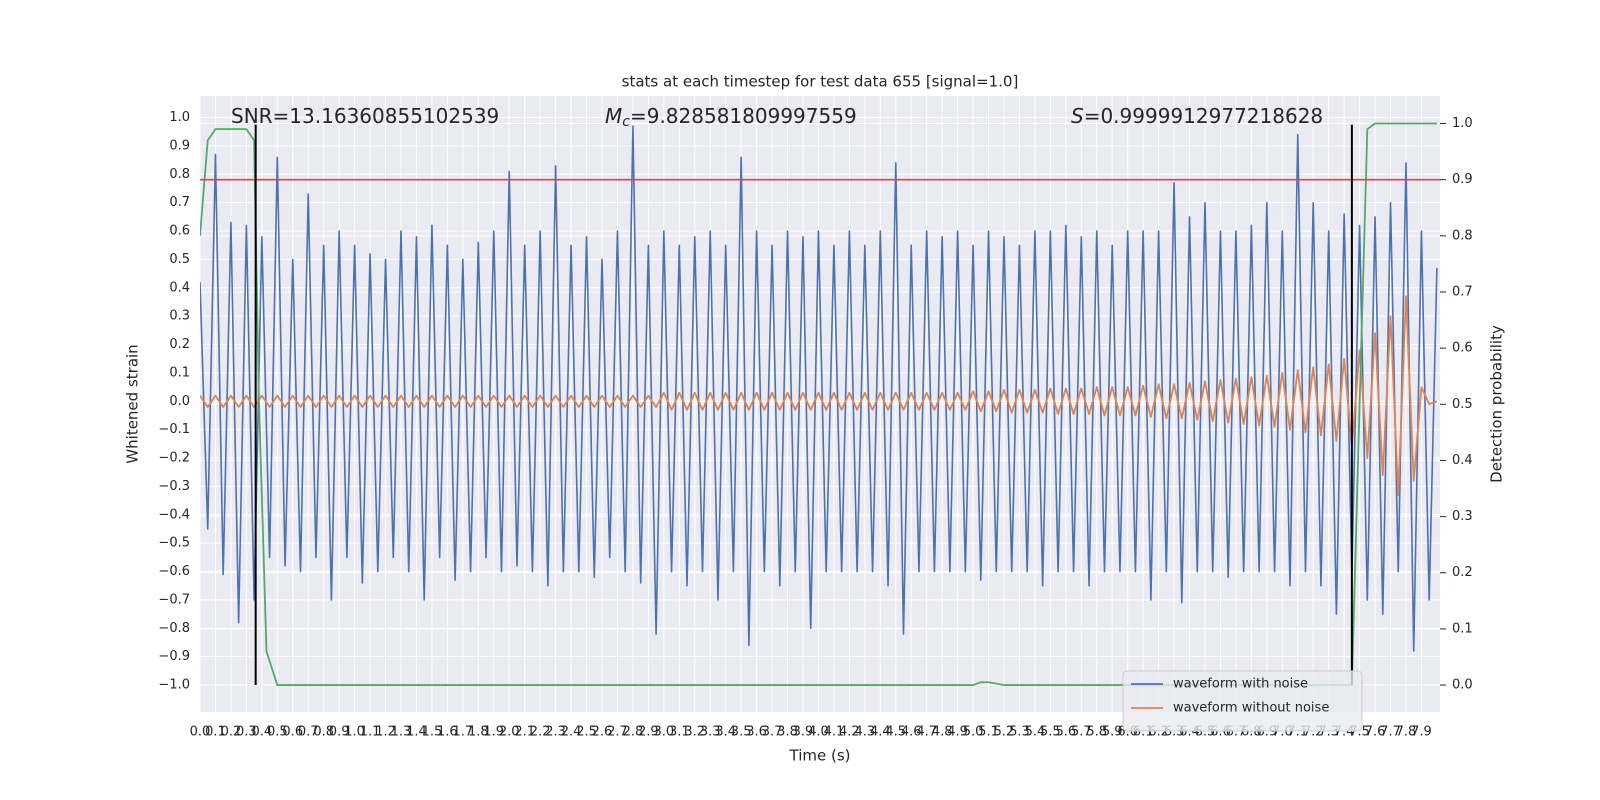  What do you see at coordinates (725, 732) in the screenshot?
I see `x-tick-label: 3.4` at bounding box center [725, 732].